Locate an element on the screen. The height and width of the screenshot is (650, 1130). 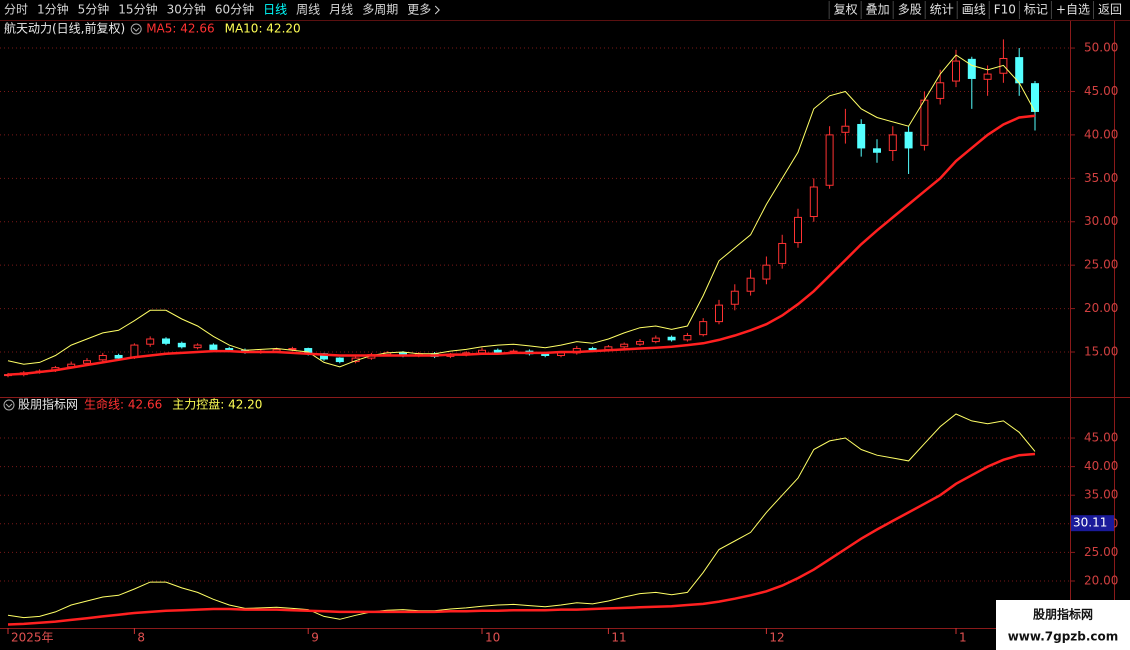
panel-title: 股朋指标网 is located at coordinates (48, 404).